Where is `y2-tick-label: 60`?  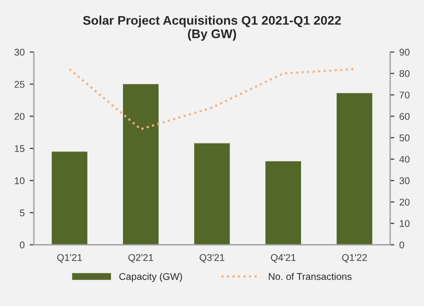
y2-tick-label: 60 is located at coordinates (405, 116).